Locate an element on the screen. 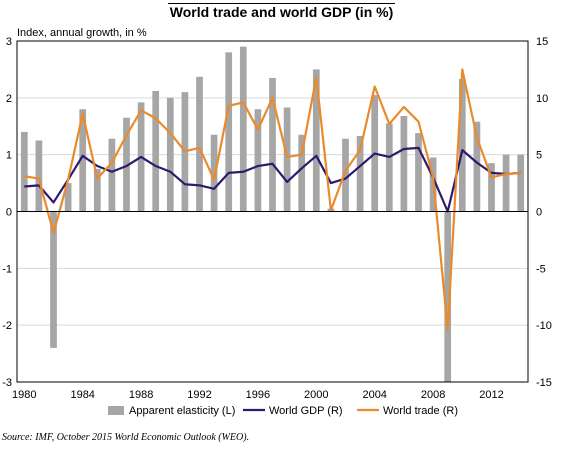  chart-subtitle: Index, annual growth, in % is located at coordinates (82, 33).